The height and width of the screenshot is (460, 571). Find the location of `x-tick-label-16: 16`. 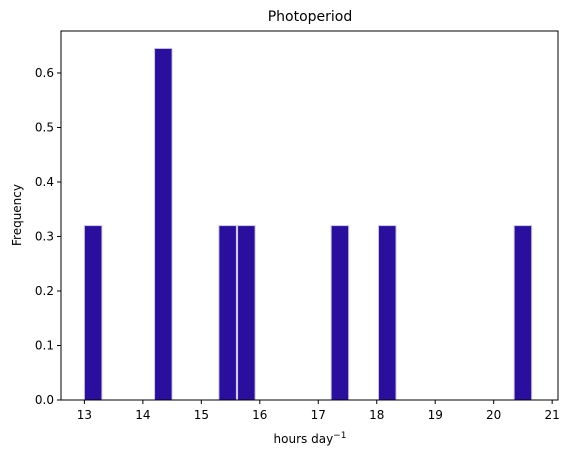

x-tick-label-16: 16 is located at coordinates (259, 415).